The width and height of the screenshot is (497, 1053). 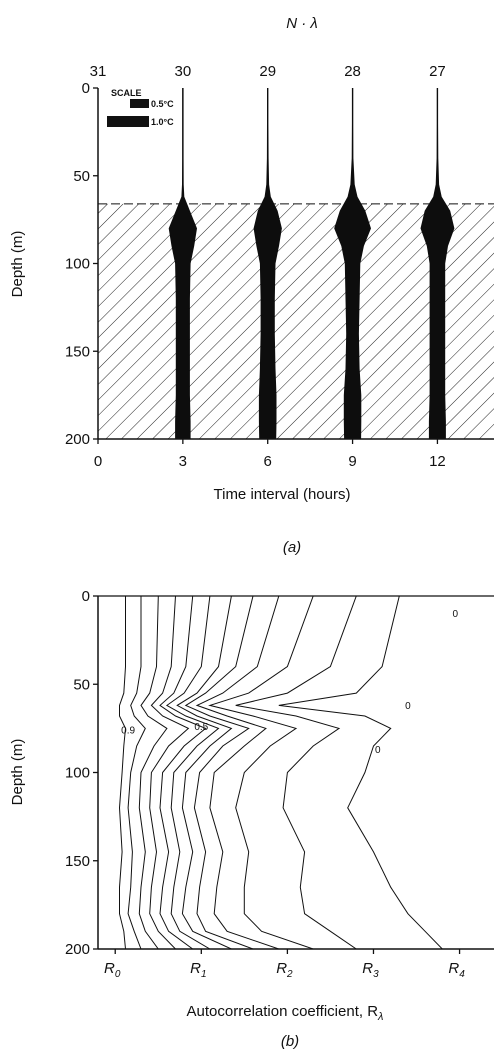 I want to click on x-axis-ticks: R0 R1 R2 R3 R4, so click(x=284, y=964).